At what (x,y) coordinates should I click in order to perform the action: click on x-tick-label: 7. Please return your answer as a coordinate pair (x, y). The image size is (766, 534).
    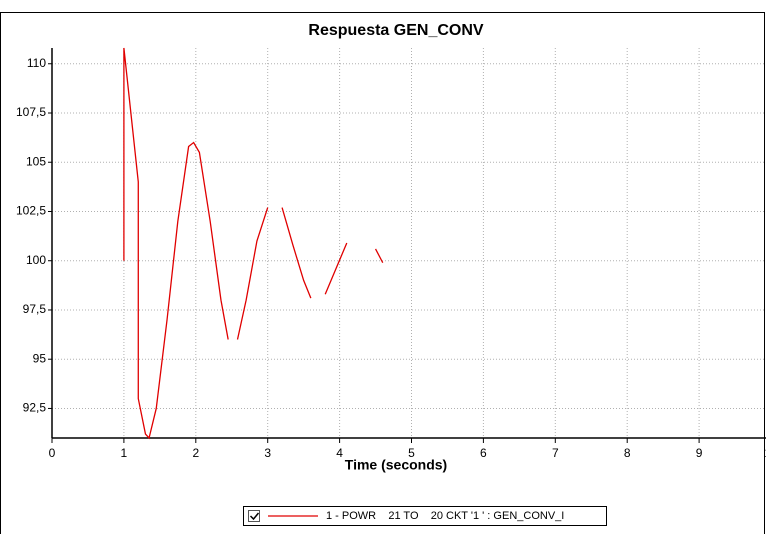
    Looking at the image, I should click on (555, 453).